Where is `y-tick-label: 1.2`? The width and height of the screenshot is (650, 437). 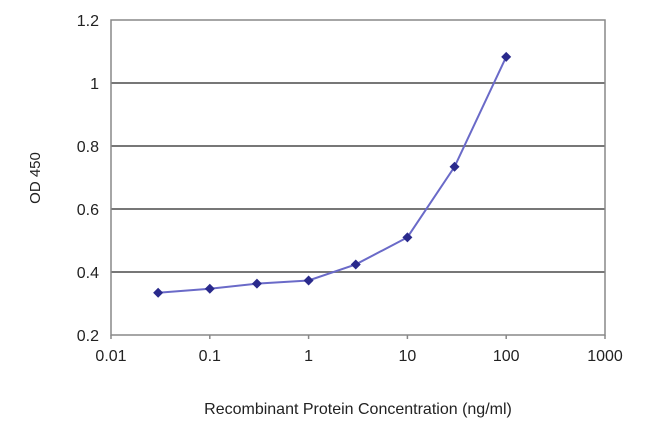
y-tick-label: 1.2 is located at coordinates (88, 21).